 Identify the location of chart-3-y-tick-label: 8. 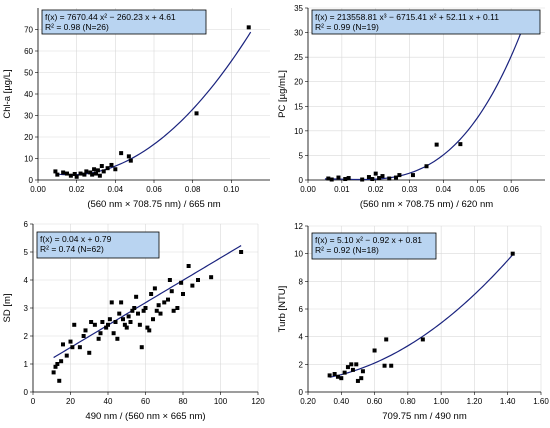
(301, 281).